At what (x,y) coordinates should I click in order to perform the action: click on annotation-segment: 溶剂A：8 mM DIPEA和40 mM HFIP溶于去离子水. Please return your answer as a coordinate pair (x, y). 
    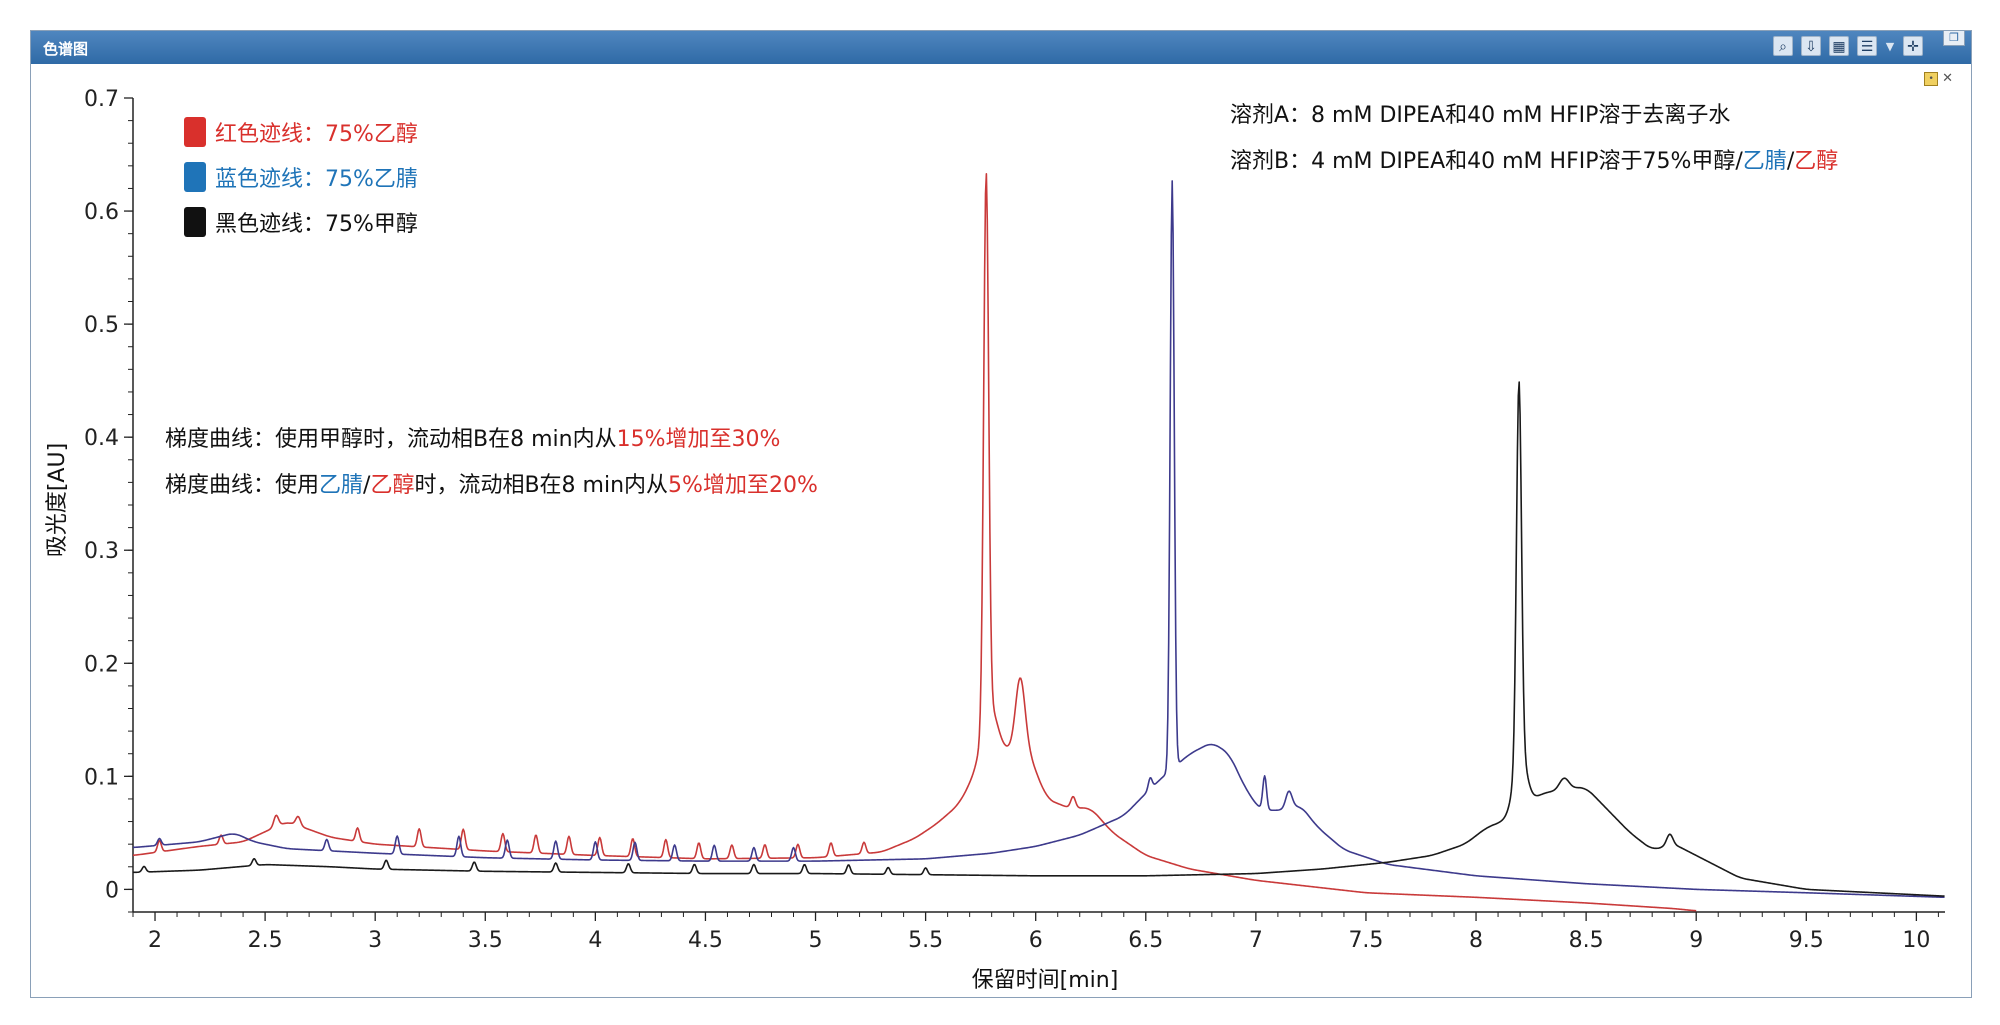
    Looking at the image, I should click on (1480, 115).